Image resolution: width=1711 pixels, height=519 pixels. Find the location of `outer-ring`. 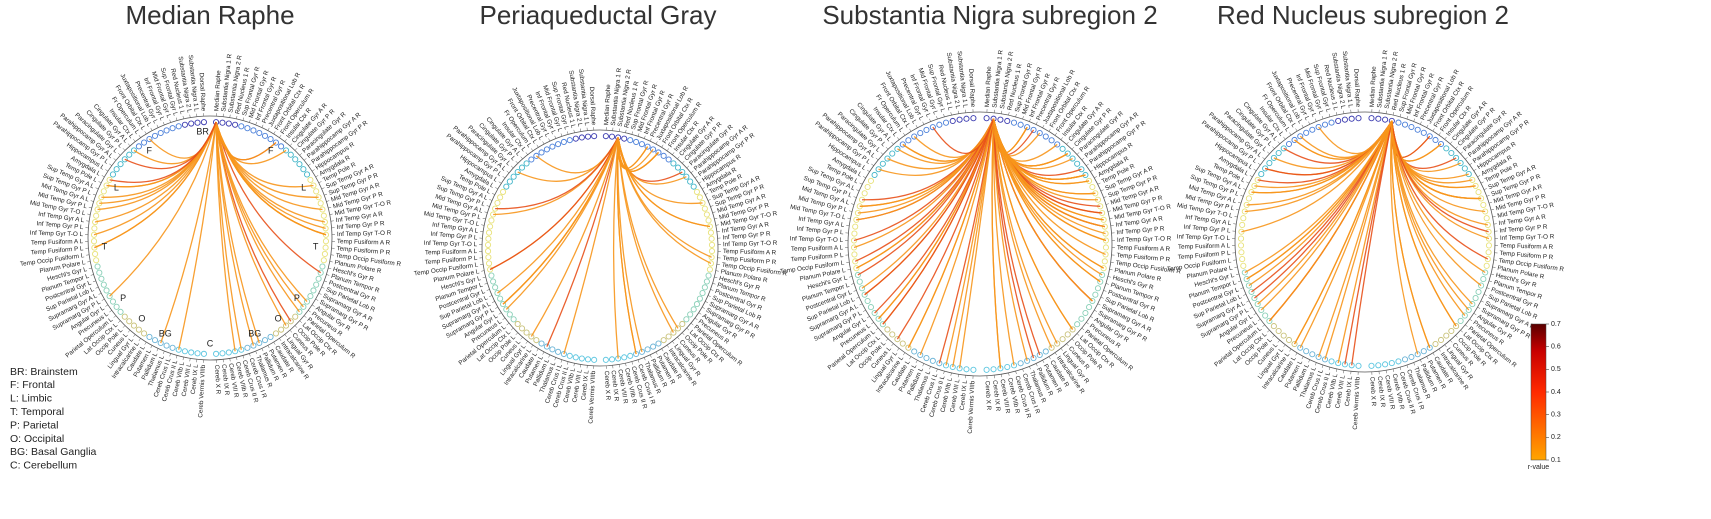

outer-ring is located at coordinates (980, 244).